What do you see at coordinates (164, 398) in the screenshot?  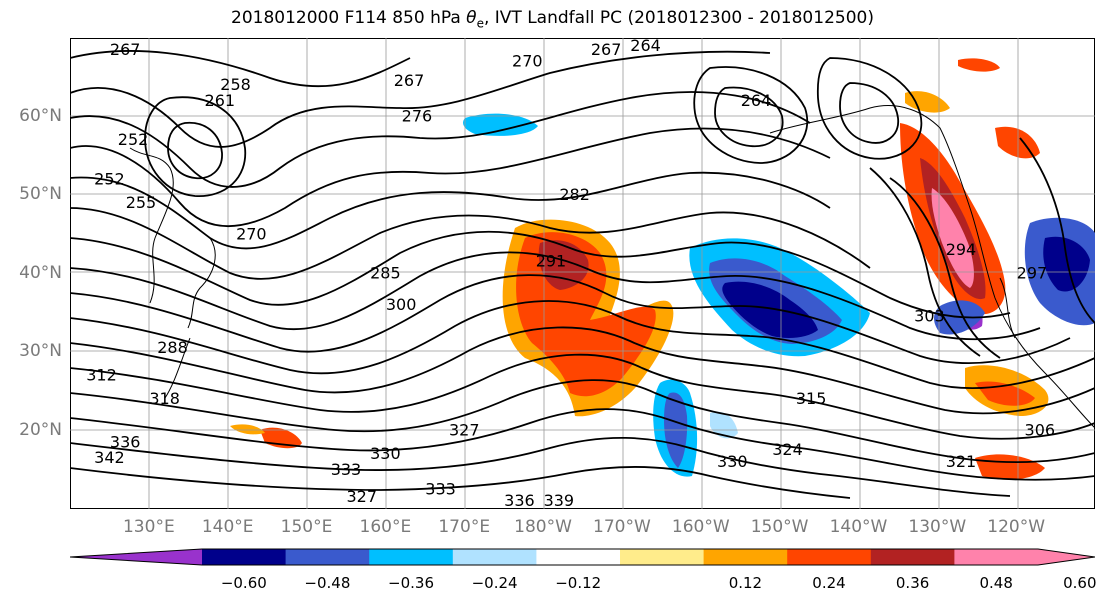 I see `contour-label: 318` at bounding box center [164, 398].